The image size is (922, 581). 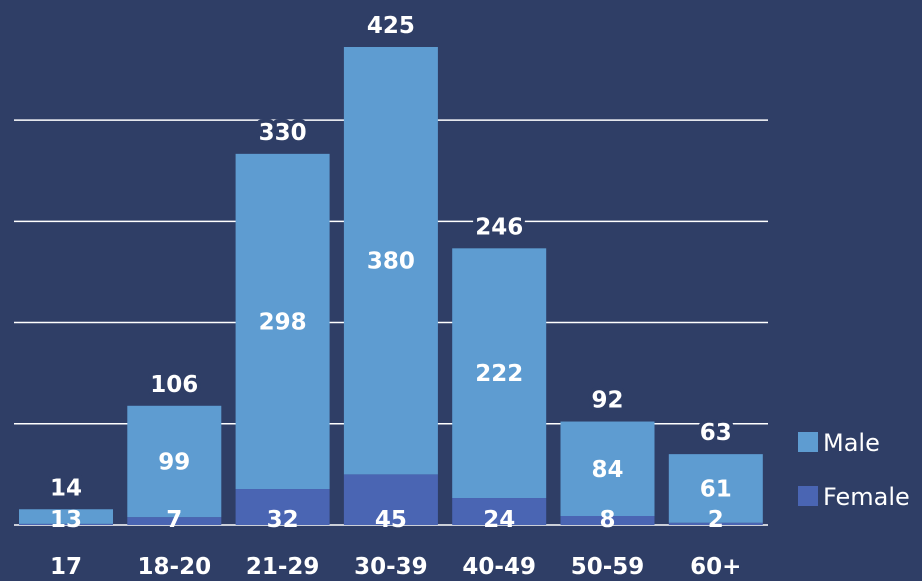 What do you see at coordinates (283, 520) in the screenshot?
I see `female-value-label: 32` at bounding box center [283, 520].